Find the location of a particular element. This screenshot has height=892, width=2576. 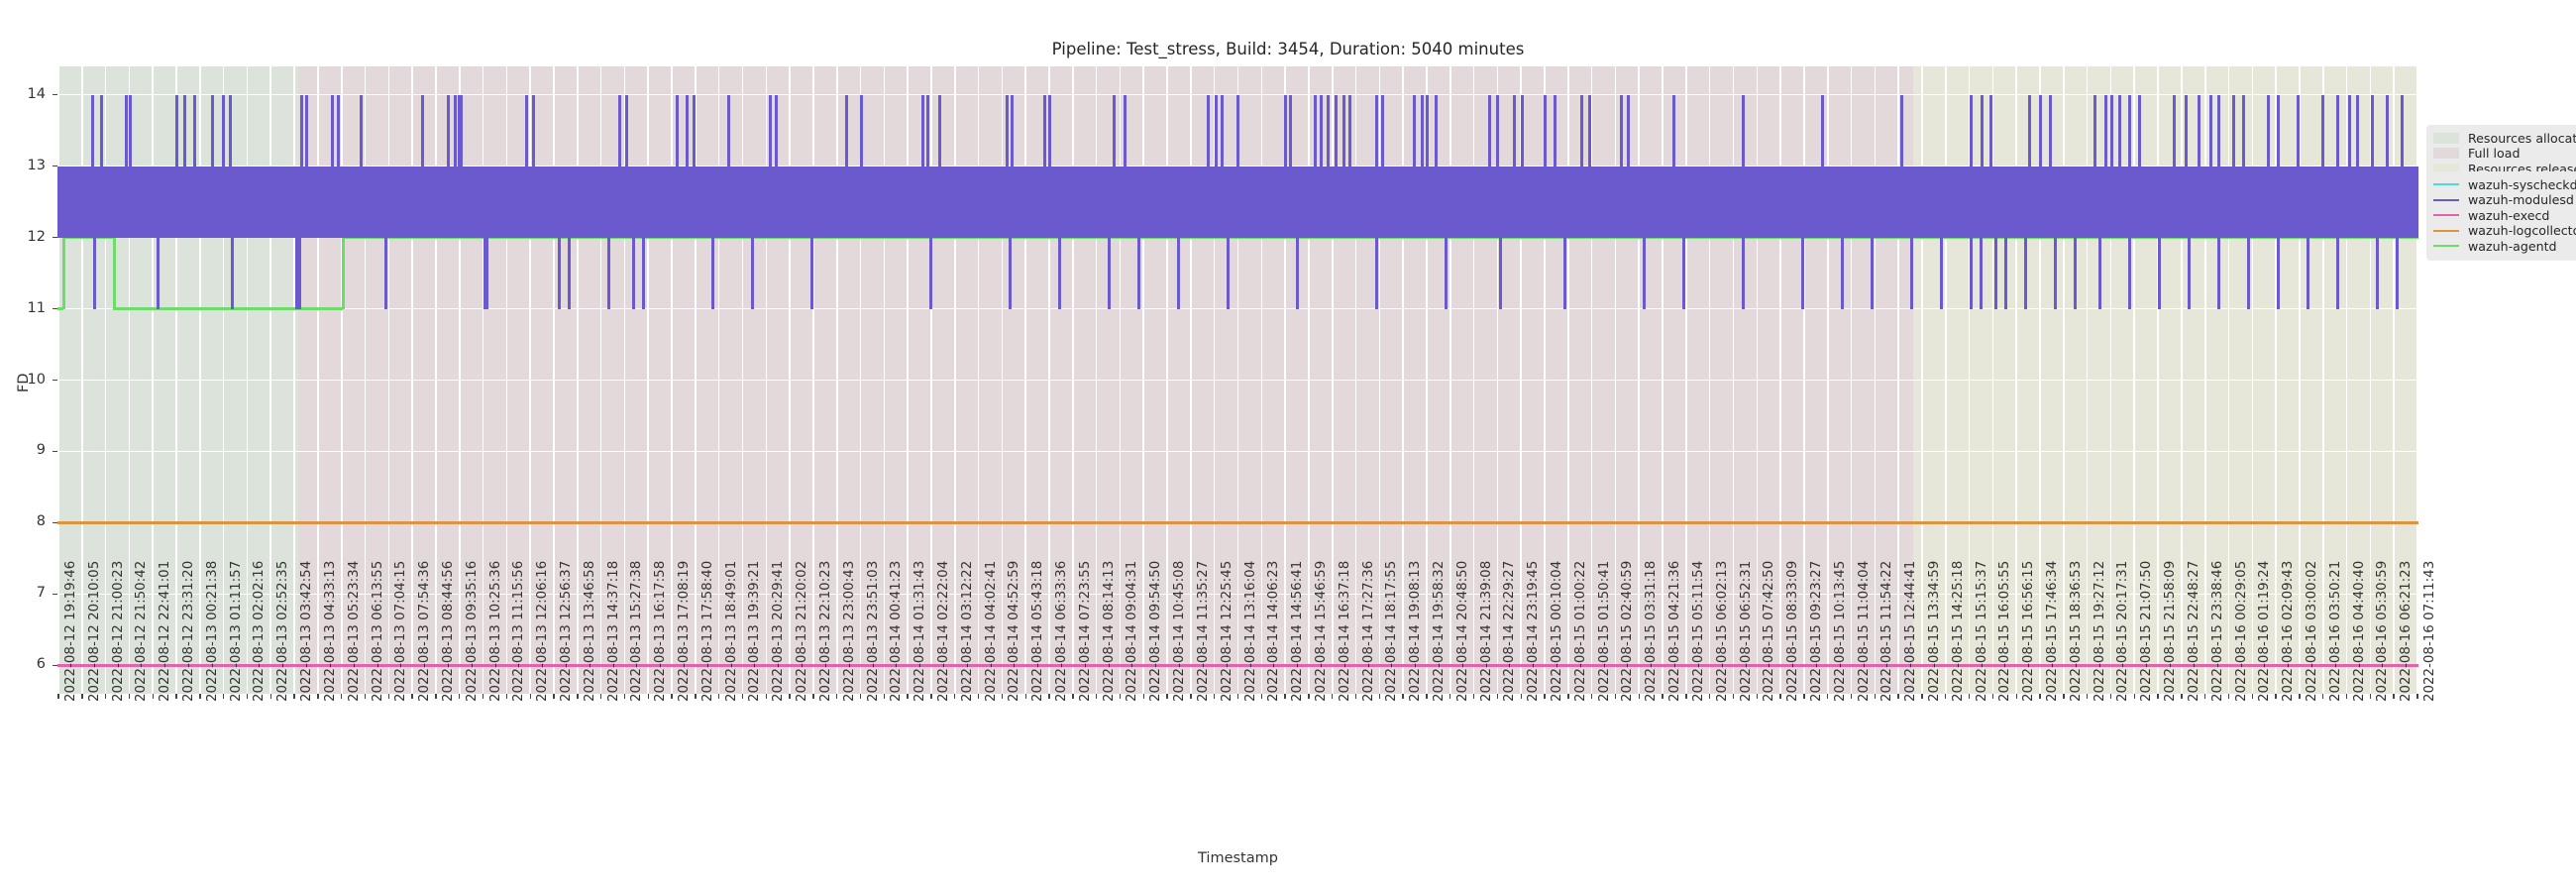

y-tick-label: 13 is located at coordinates (36, 165).